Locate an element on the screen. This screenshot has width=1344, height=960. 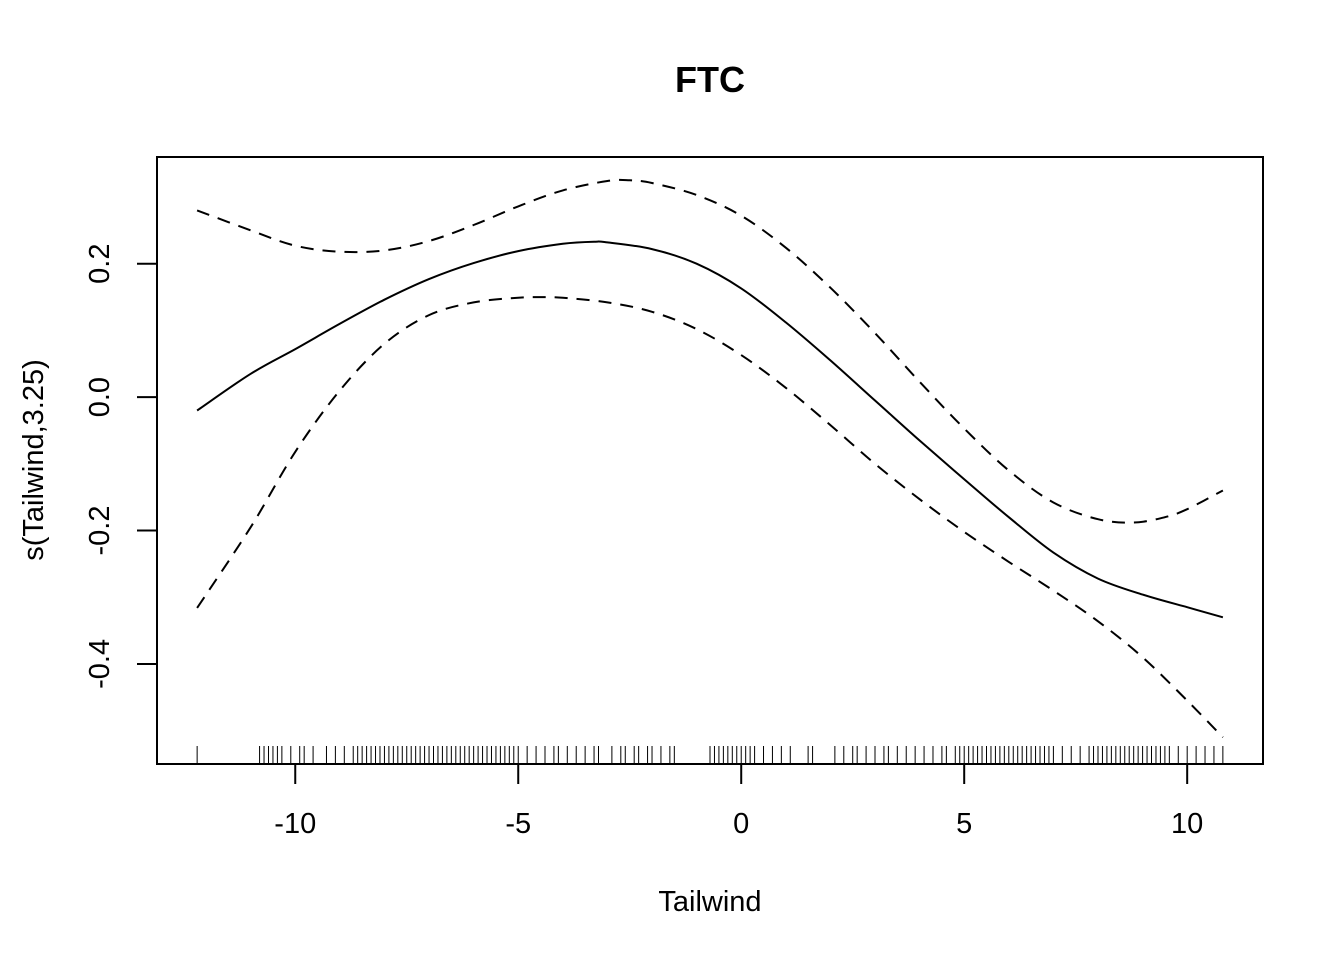
x-tick-label: -10 is located at coordinates (295, 824).